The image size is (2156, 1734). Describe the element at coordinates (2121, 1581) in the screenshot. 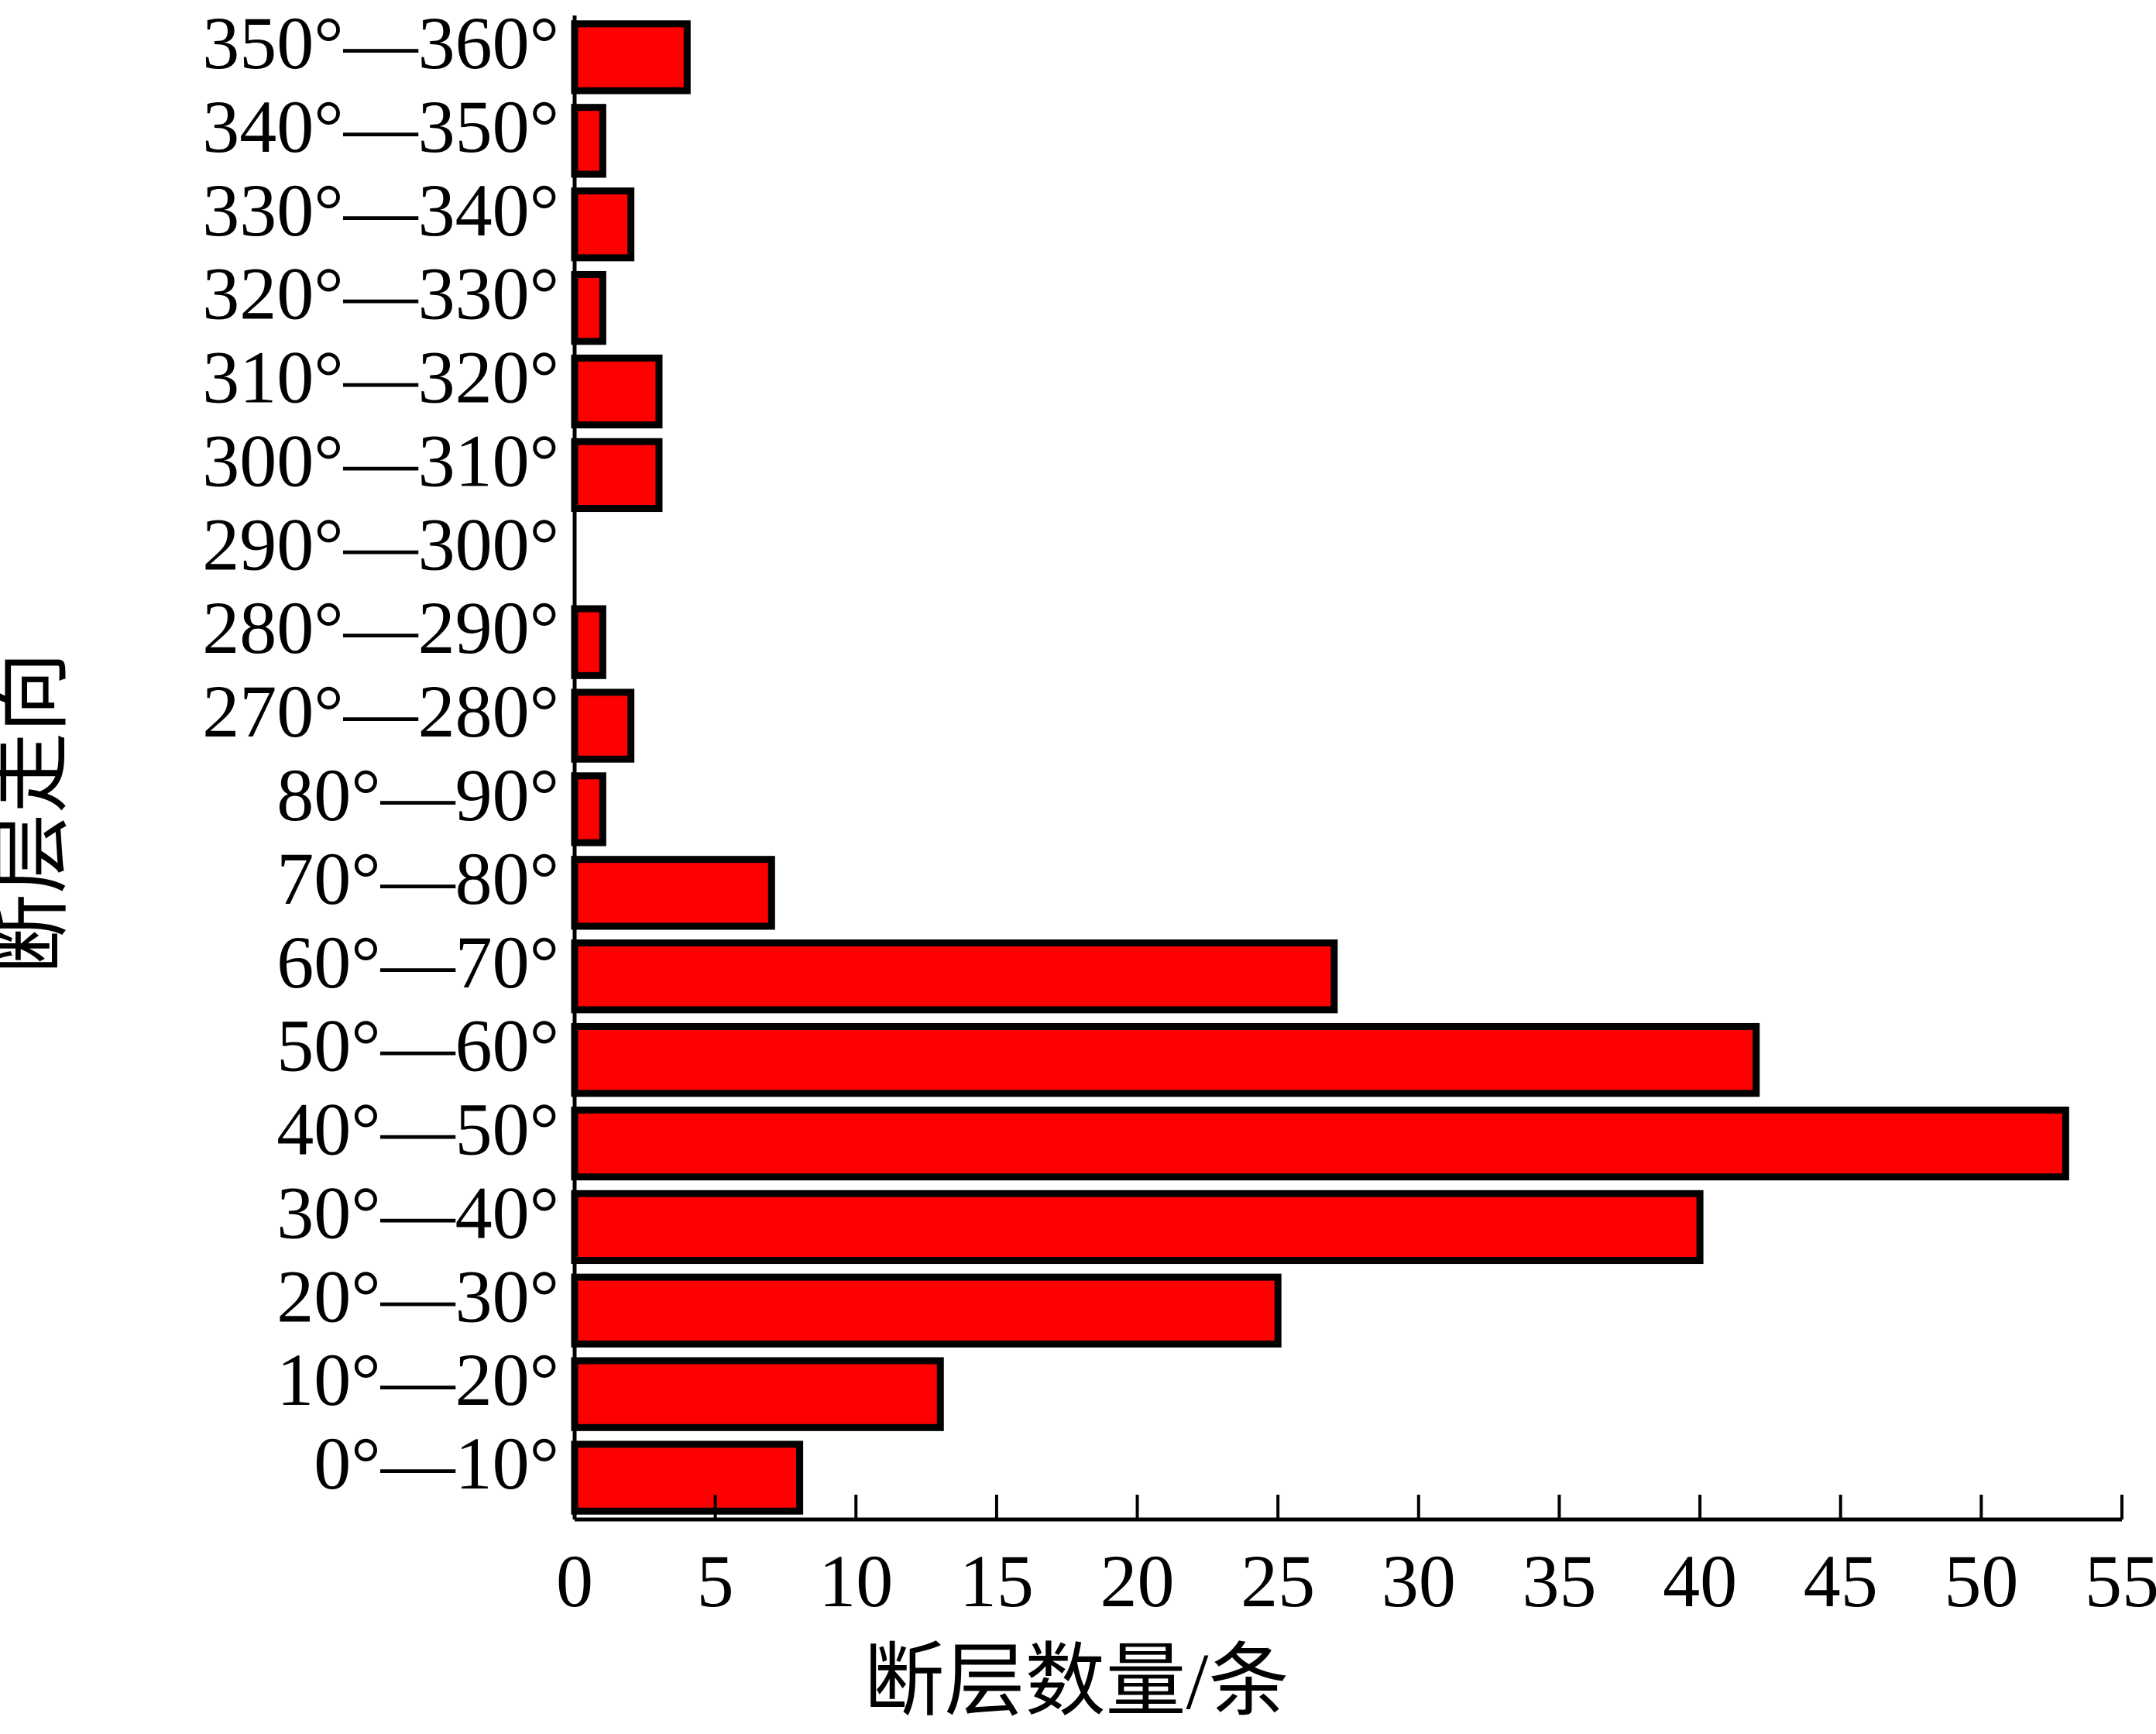

I see `x-tick-label: 55` at that location.